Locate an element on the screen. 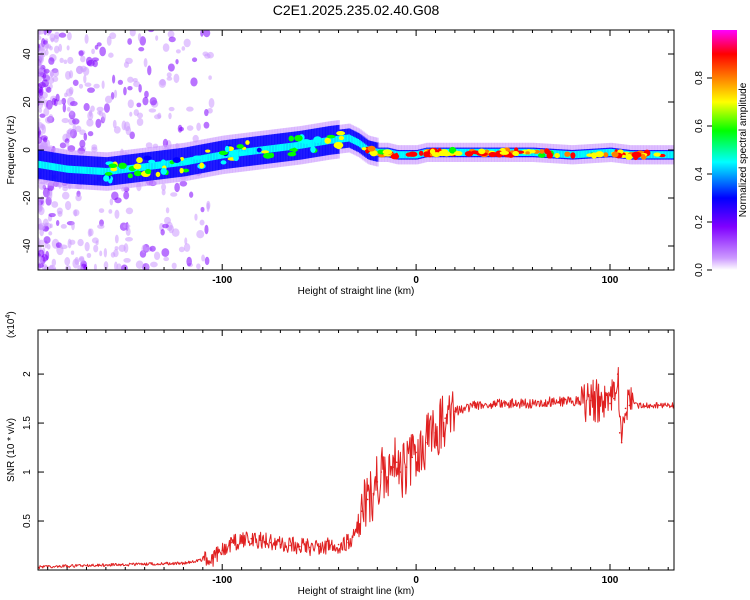 Image resolution: width=750 pixels, height=600 pixels. snr-y-tick-label: 1 is located at coordinates (27, 472).